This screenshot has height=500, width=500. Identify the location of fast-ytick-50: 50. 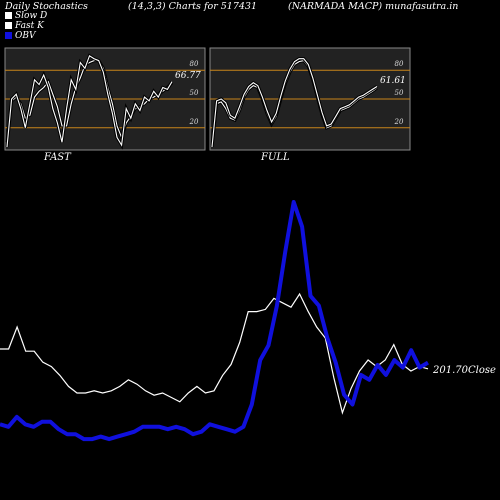
(194, 93).